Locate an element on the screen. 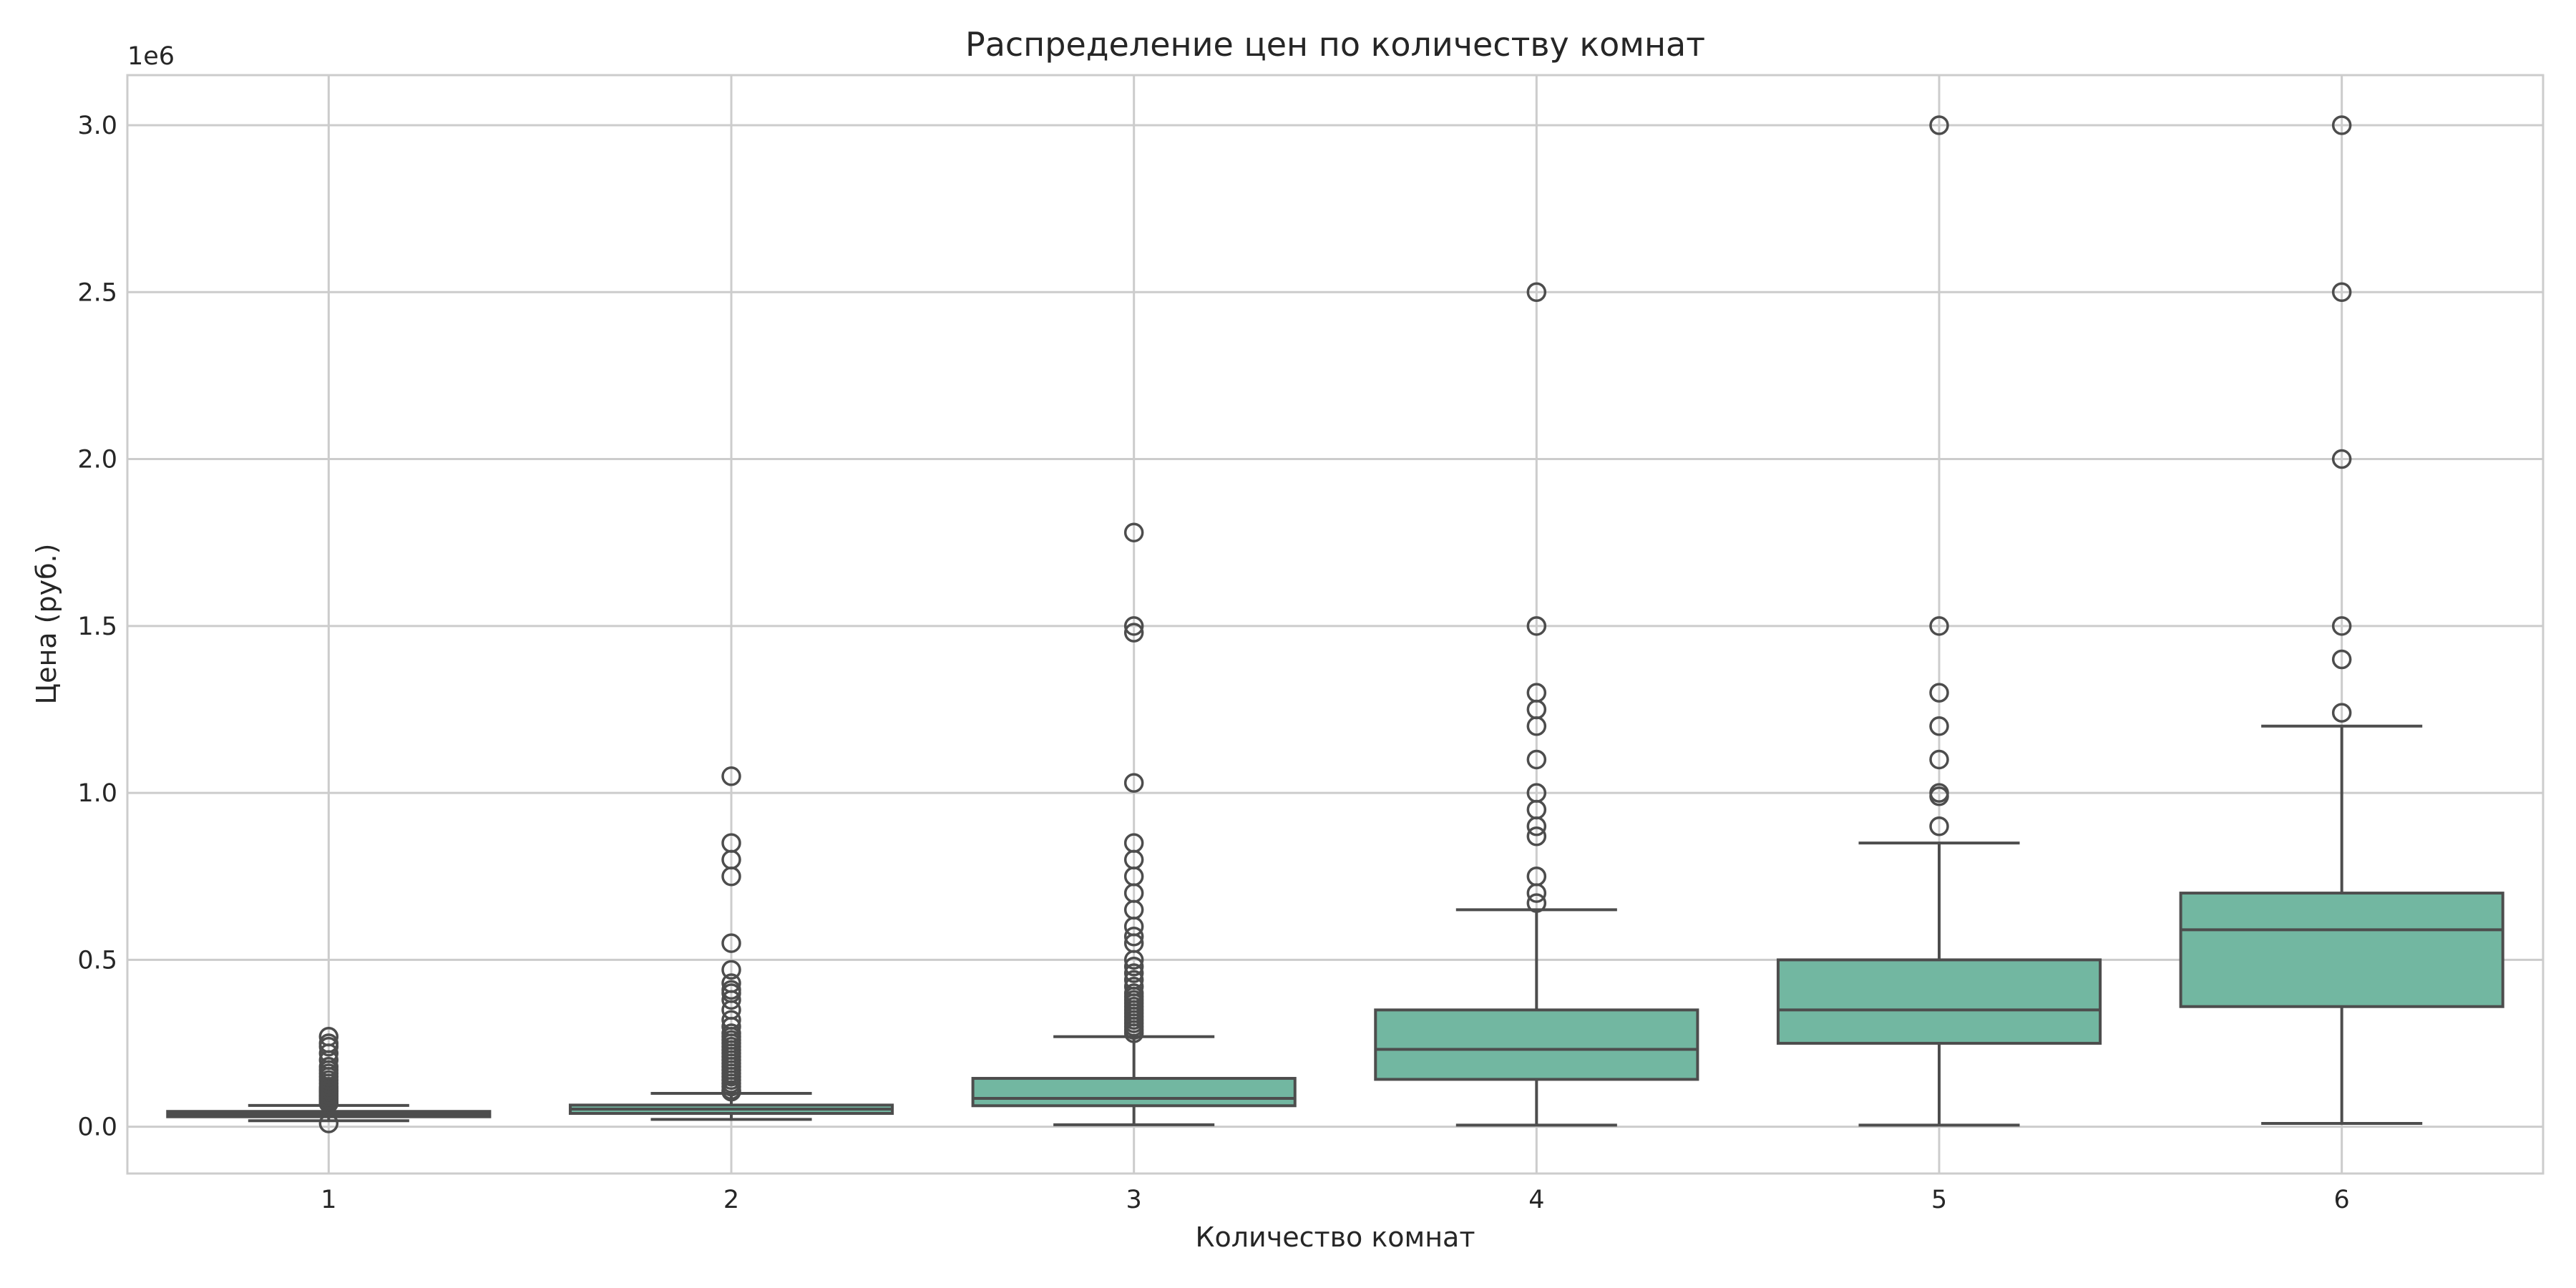  x-tick-label: 4 is located at coordinates (1536, 1200).